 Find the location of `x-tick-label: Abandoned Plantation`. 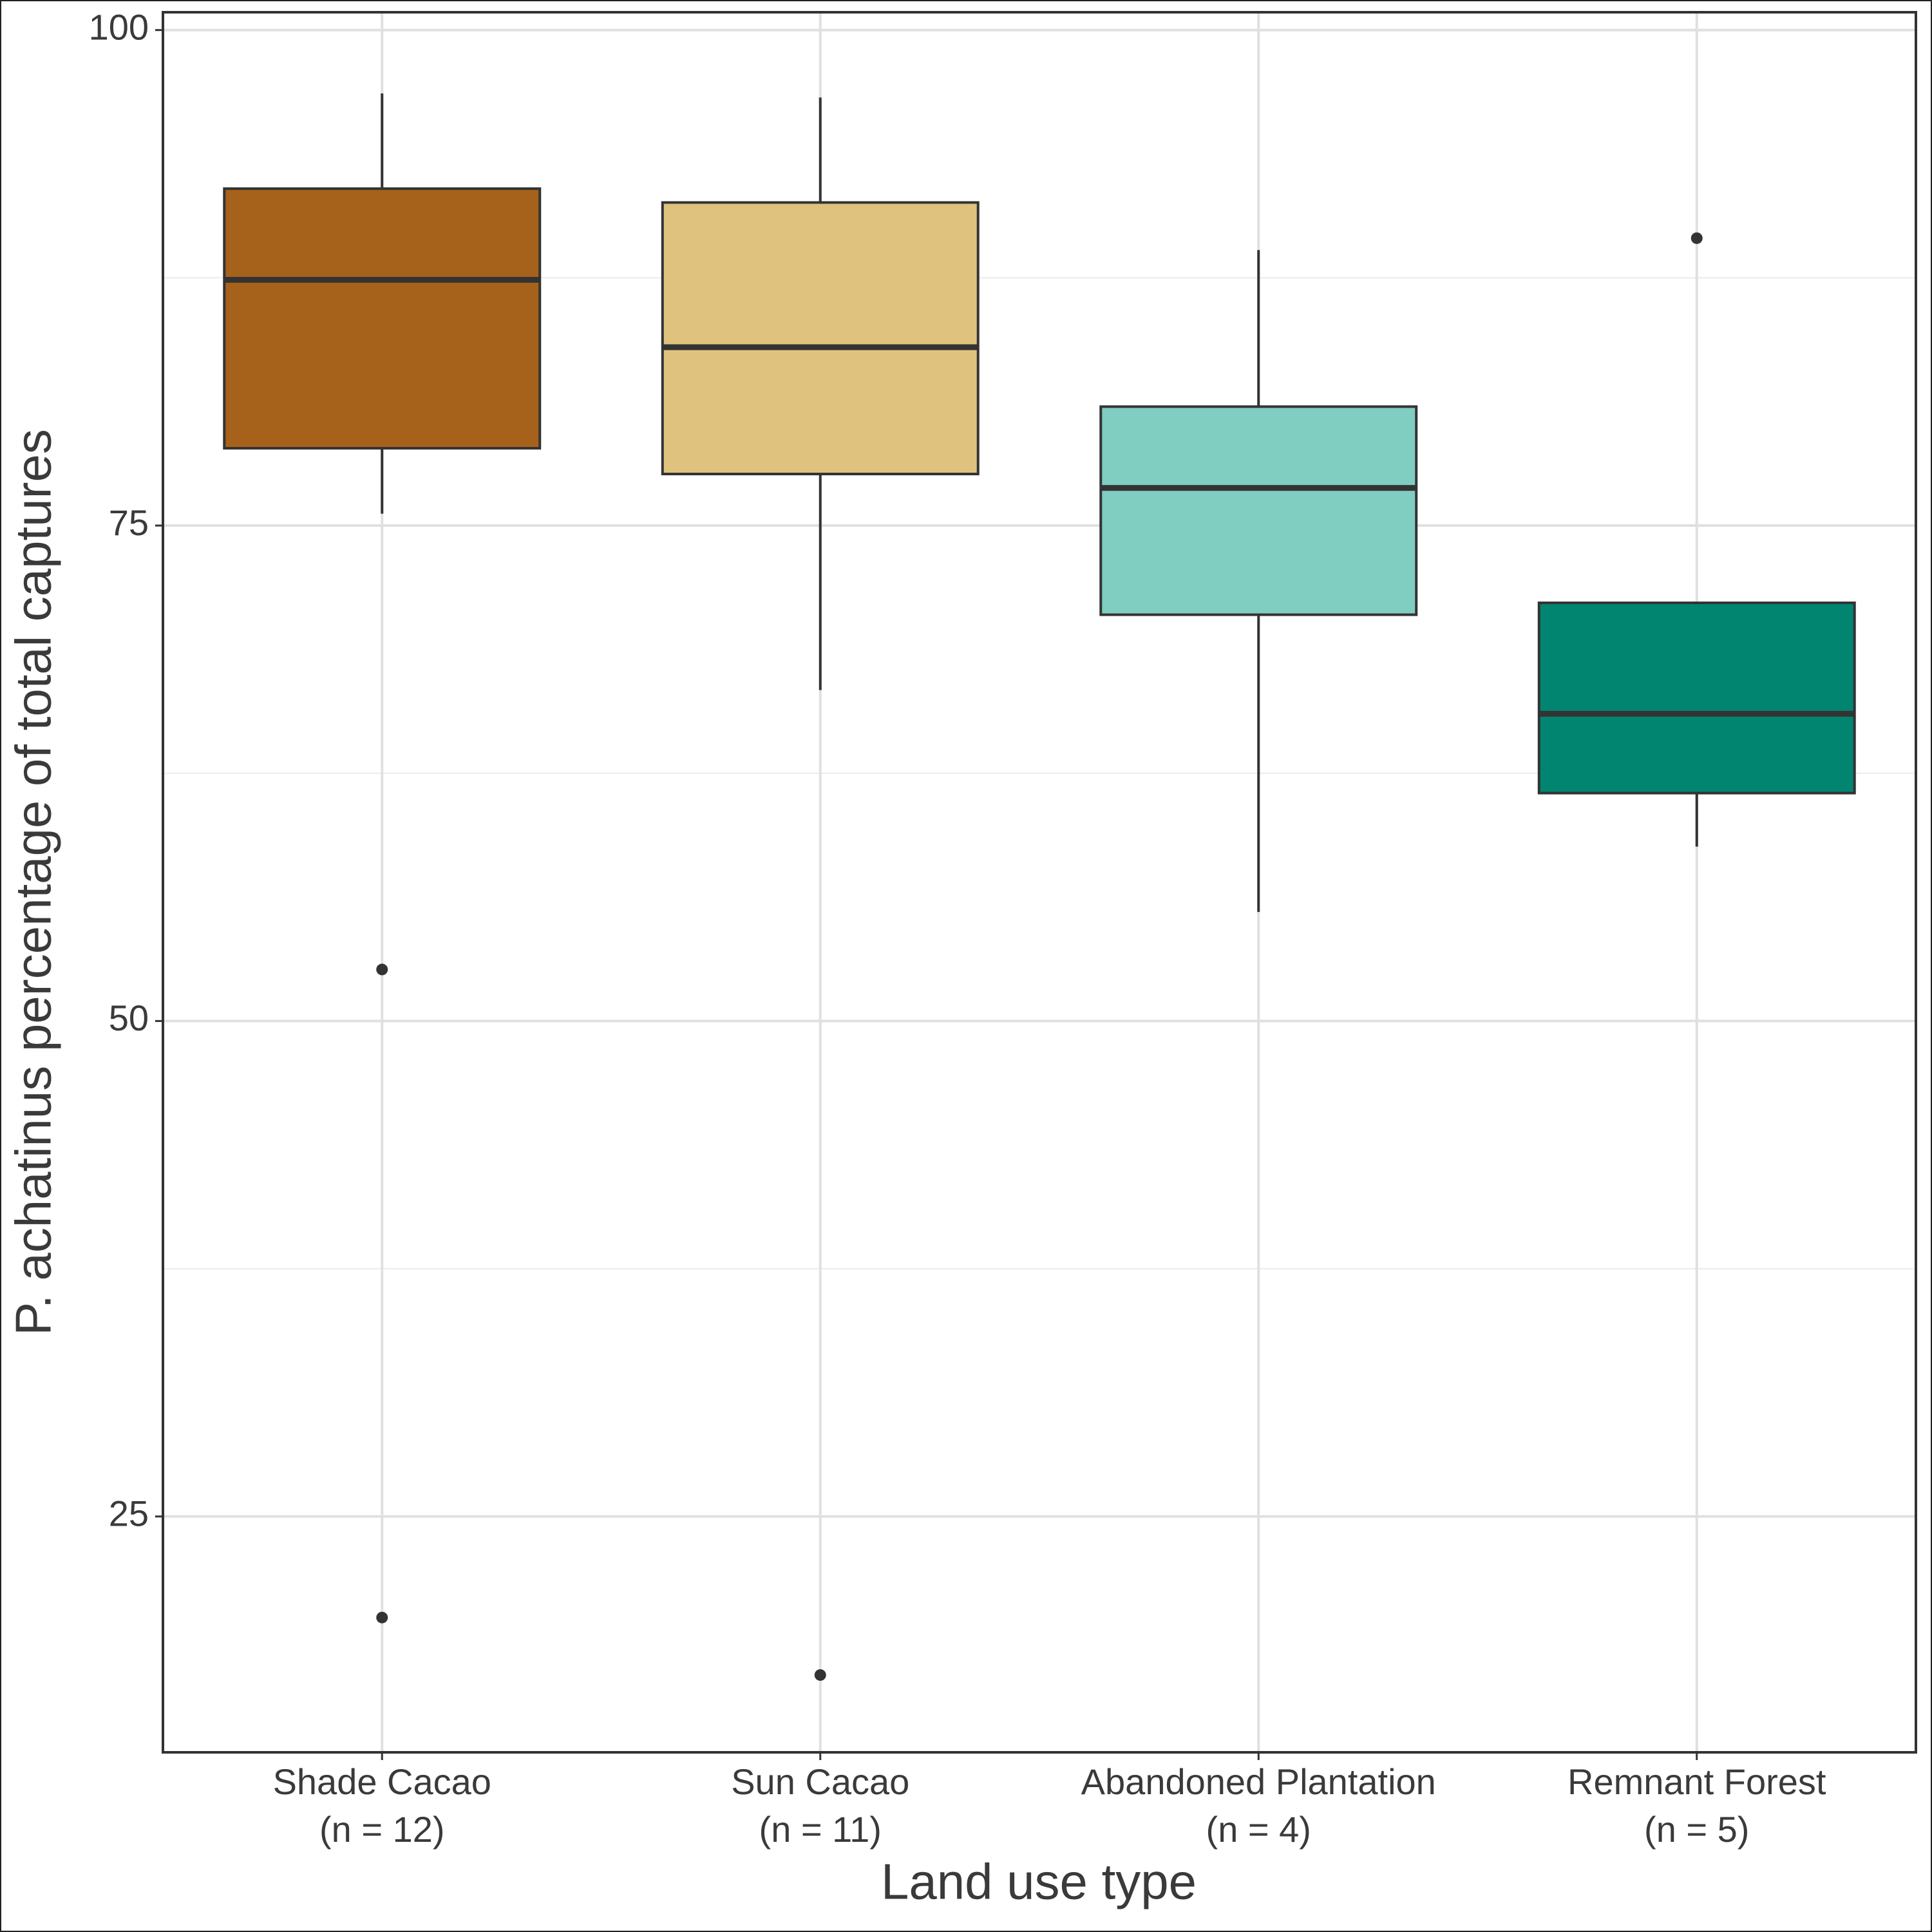

x-tick-label: Abandoned Plantation is located at coordinates (1258, 1781).